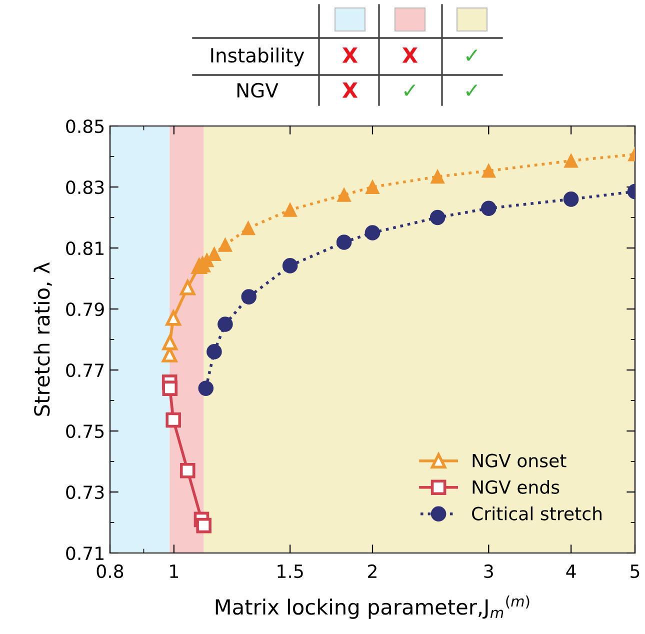  What do you see at coordinates (516, 487) in the screenshot?
I see `legend-label: NGV ends` at bounding box center [516, 487].